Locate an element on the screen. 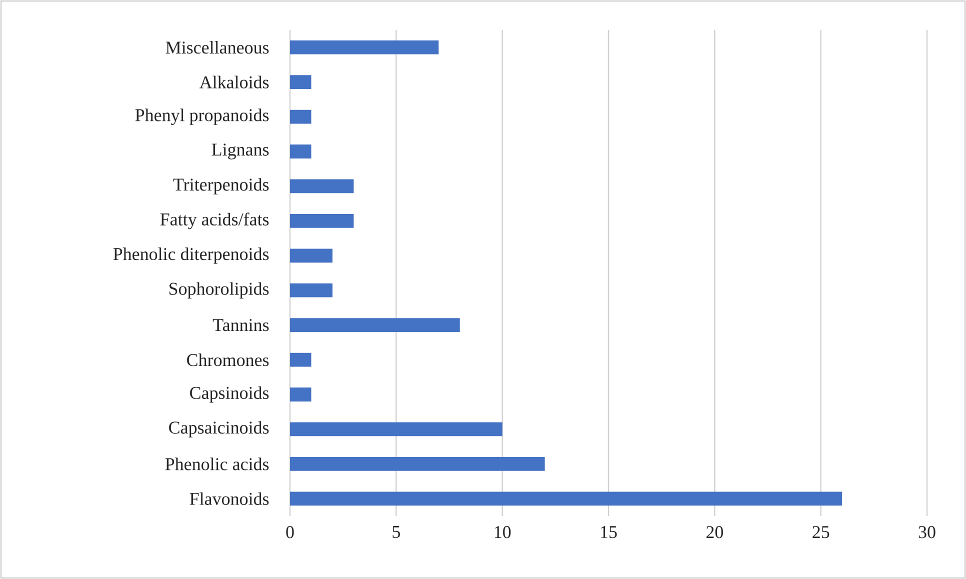  y-tick-label: Miscellaneous is located at coordinates (217, 47).